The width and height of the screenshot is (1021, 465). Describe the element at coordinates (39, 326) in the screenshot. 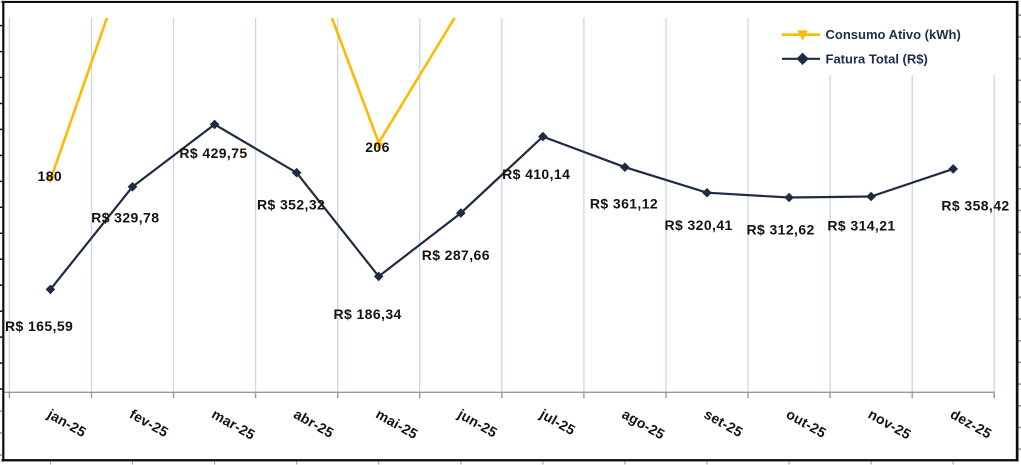

I see `svg-text: R$ 165,59` at that location.